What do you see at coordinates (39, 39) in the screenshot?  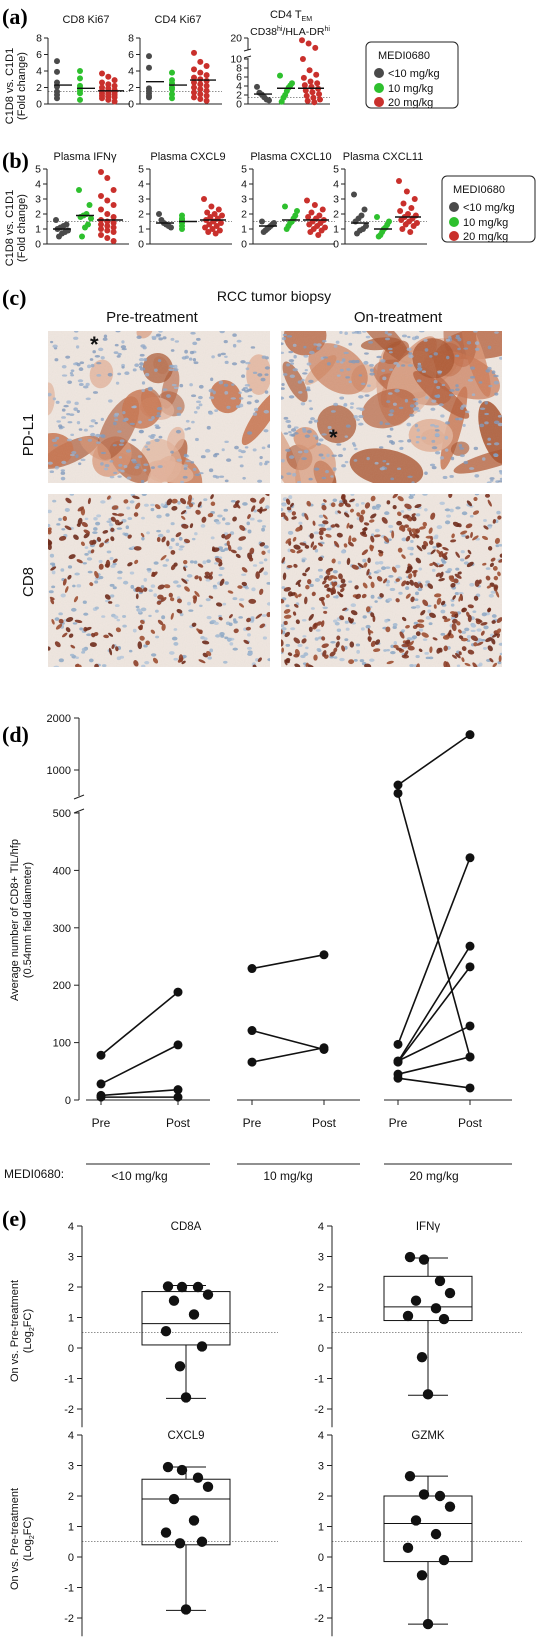 I see `a1-tick-label-8: 8` at bounding box center [39, 39].